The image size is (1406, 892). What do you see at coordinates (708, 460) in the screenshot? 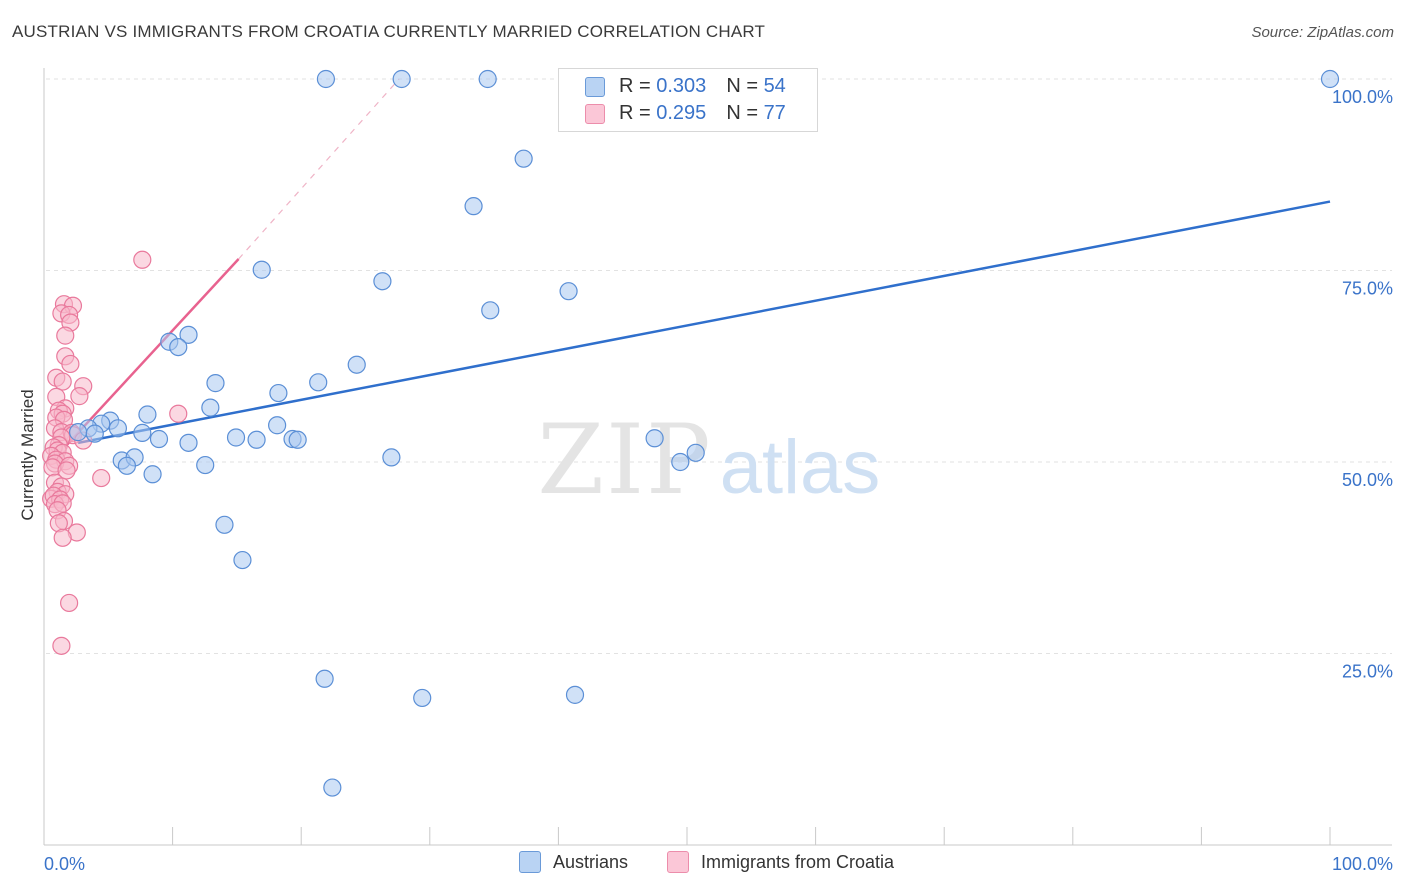
I see `watermark: ZIP atlas` at bounding box center [708, 460].